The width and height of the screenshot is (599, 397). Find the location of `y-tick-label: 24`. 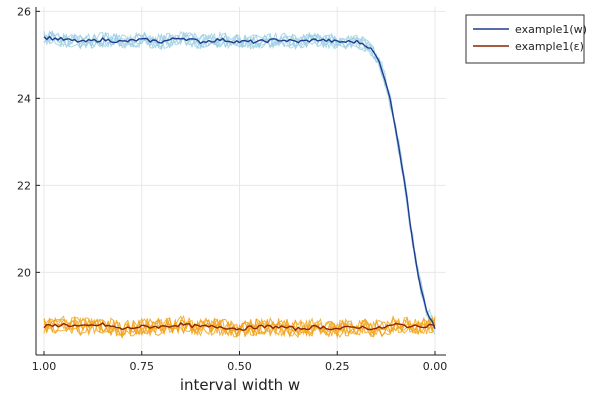

y-tick-label: 24 is located at coordinates (24, 98).